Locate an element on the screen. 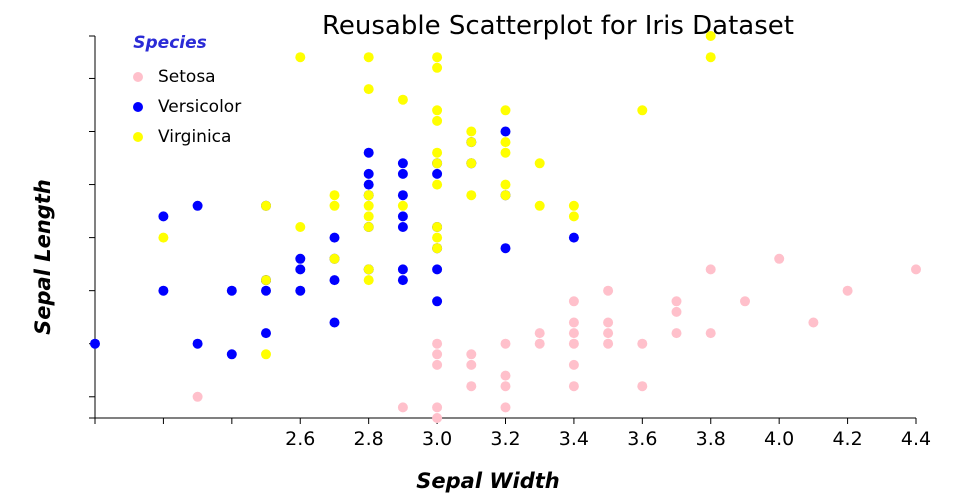 The height and width of the screenshot is (500, 960). legend-item-setosa: Setosa is located at coordinates (174, 77).